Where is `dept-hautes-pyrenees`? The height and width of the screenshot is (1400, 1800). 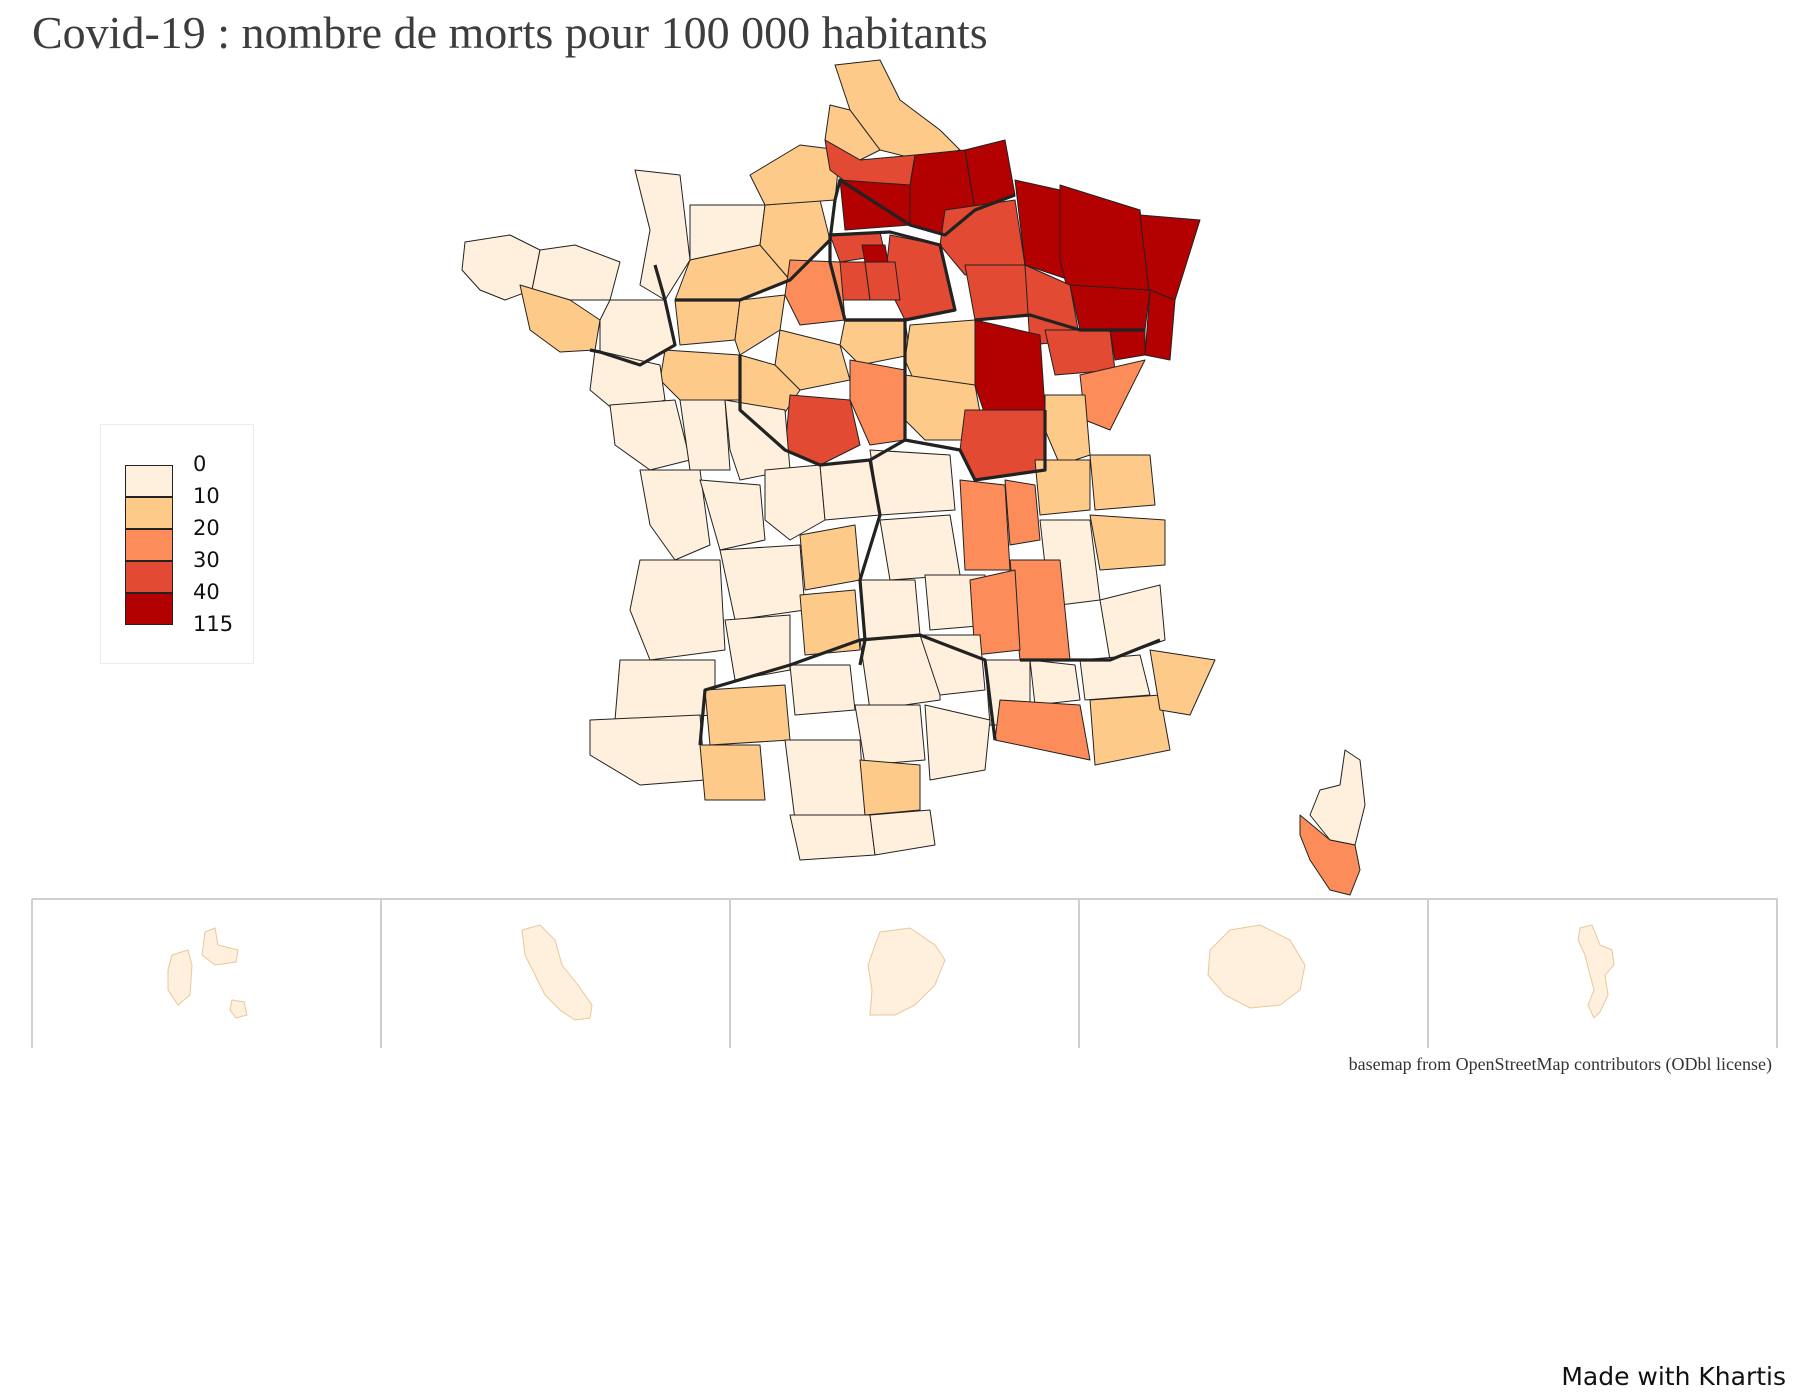
dept-hautes-pyrenees is located at coordinates (732, 772).